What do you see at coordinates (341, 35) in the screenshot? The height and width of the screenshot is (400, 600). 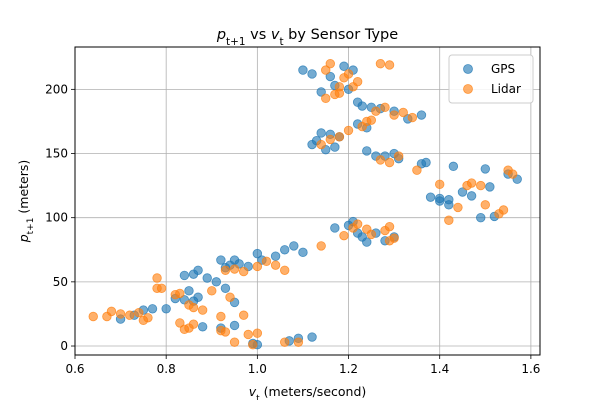 I see `title-rest: by Sensor Type` at bounding box center [341, 35].